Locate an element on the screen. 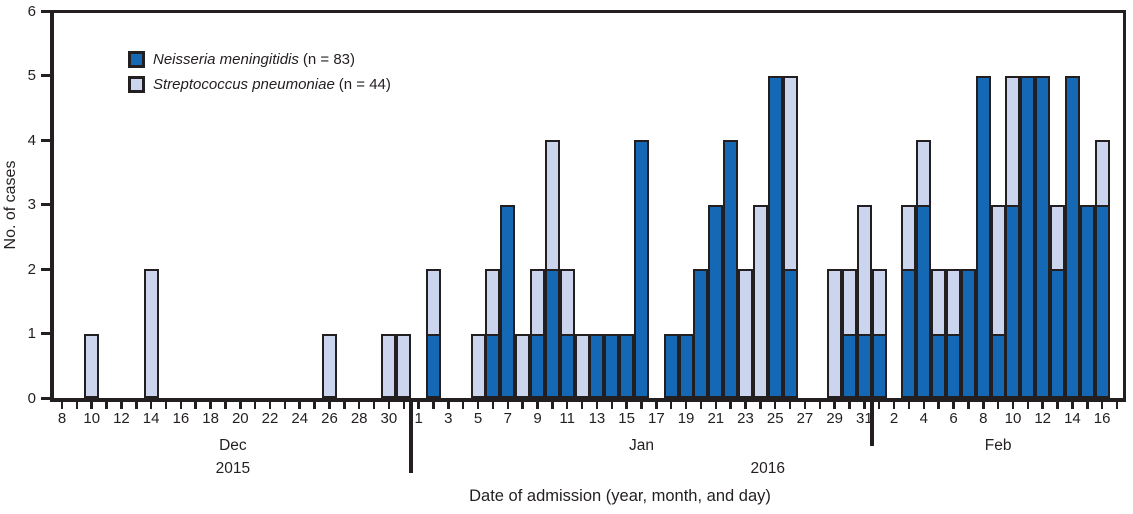 The image size is (1133, 514). y-tick-label: 1 is located at coordinates (31, 333).